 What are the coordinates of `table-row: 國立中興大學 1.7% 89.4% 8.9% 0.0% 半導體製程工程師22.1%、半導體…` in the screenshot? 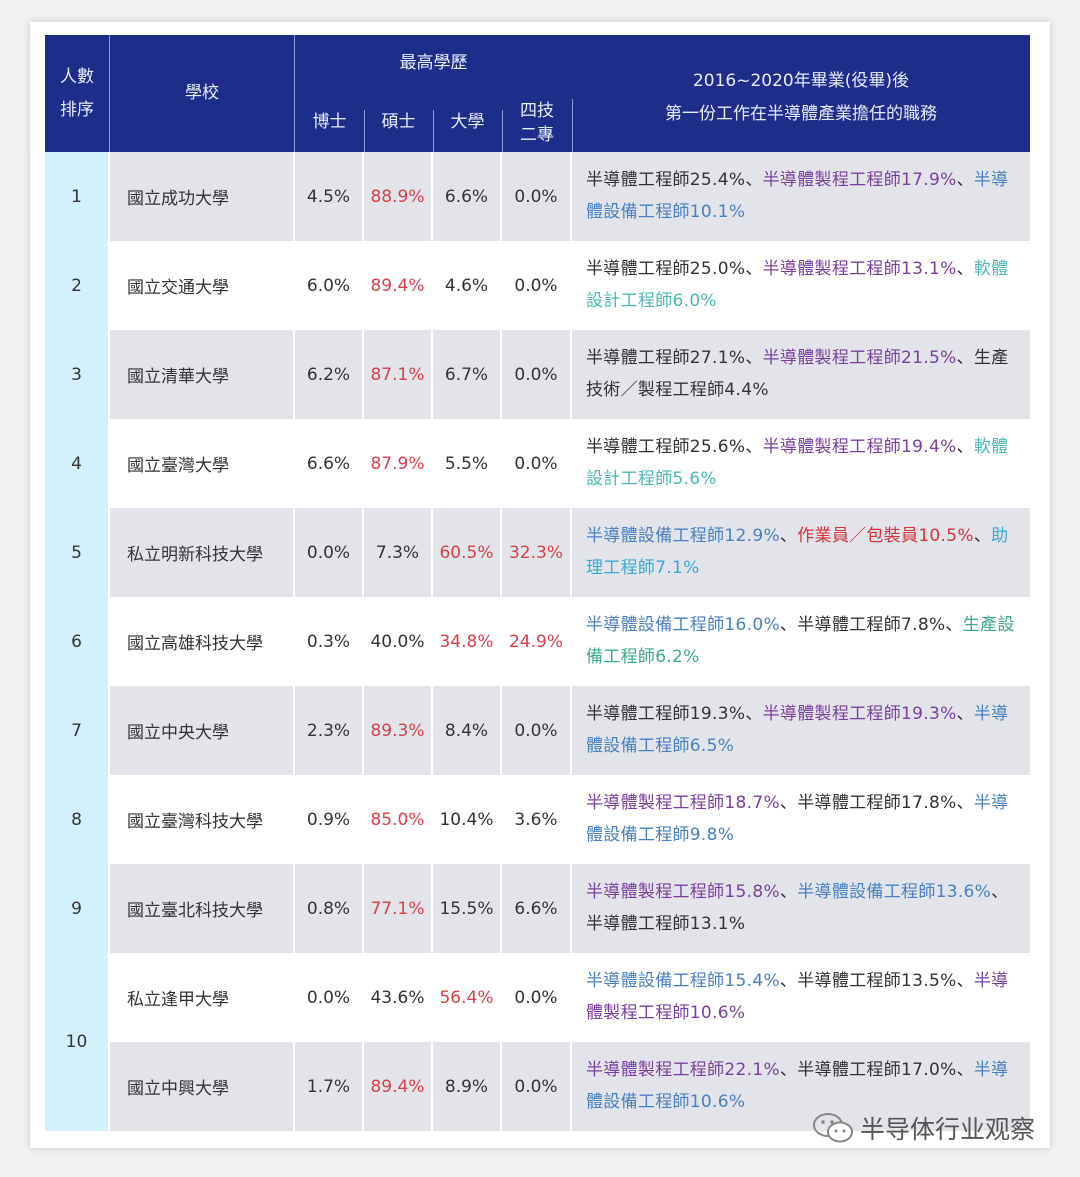 It's located at (537, 1086).